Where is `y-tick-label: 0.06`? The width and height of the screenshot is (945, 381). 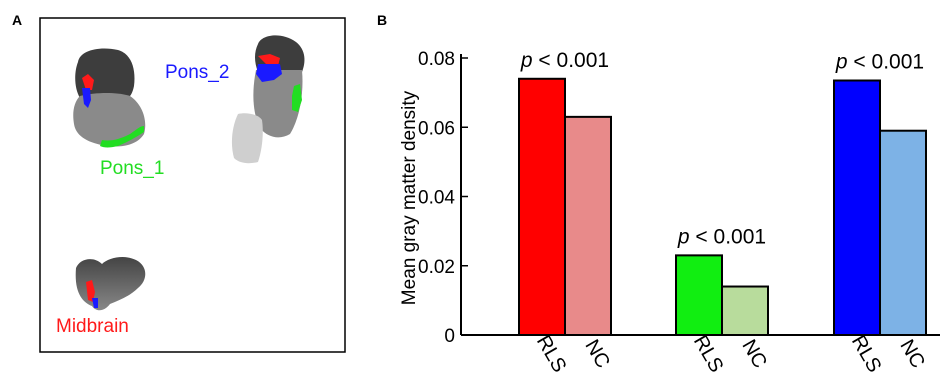 y-tick-label: 0.06 is located at coordinates (436, 128).